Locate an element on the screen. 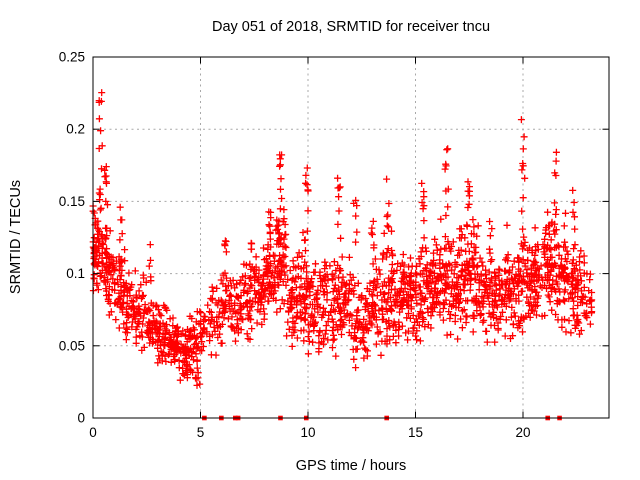  y-axis-label: SRMTID / TECUs is located at coordinates (16, 237).